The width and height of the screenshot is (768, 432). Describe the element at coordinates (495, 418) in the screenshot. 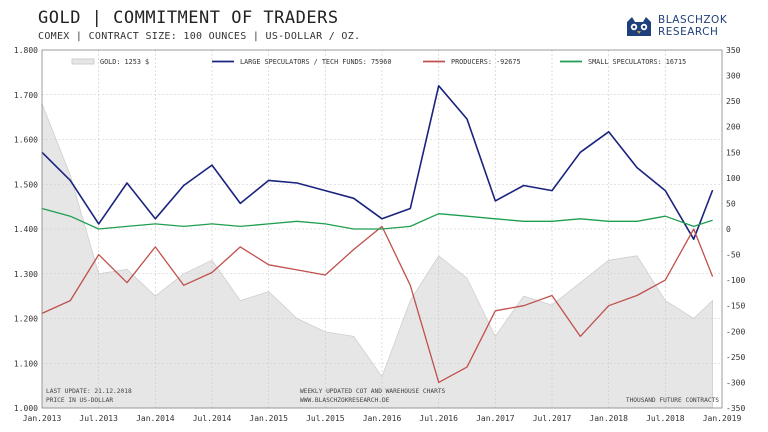

I see `x-tick-label: Jan.2017` at that location.